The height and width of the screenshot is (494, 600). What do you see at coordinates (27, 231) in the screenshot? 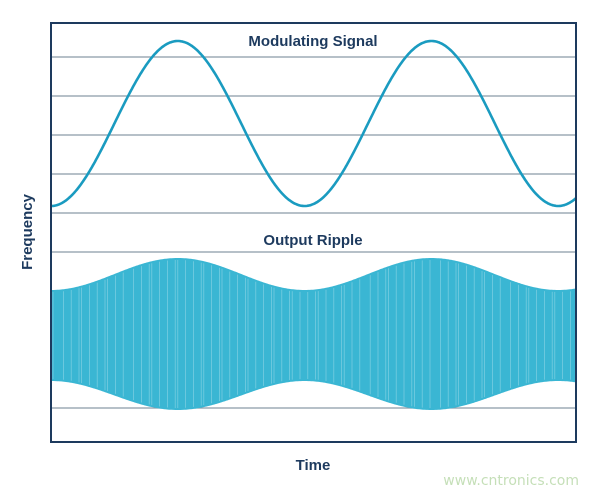
I see `y-axis-label: Frequency` at bounding box center [27, 231].